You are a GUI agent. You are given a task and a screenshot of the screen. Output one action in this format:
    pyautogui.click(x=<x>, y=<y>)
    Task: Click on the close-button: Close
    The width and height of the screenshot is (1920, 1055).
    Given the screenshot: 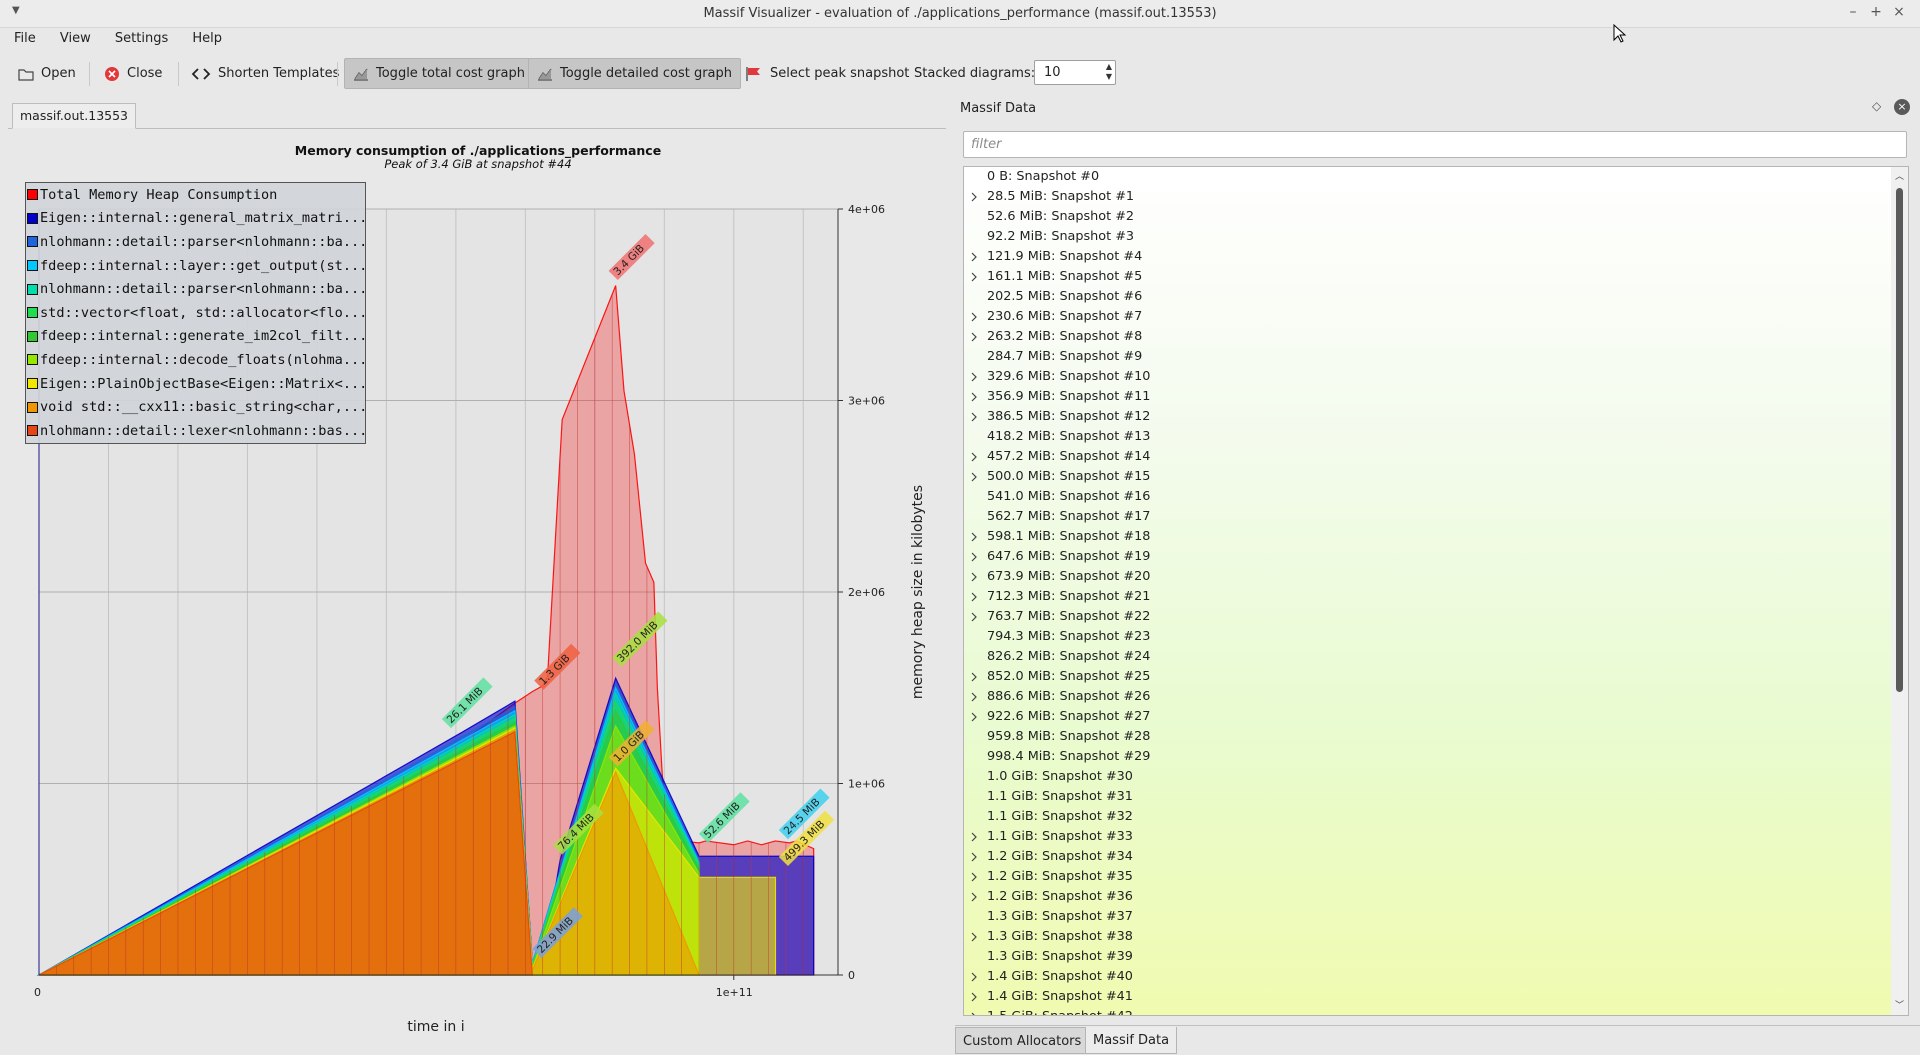 What is the action you would take?
    pyautogui.click(x=133, y=73)
    